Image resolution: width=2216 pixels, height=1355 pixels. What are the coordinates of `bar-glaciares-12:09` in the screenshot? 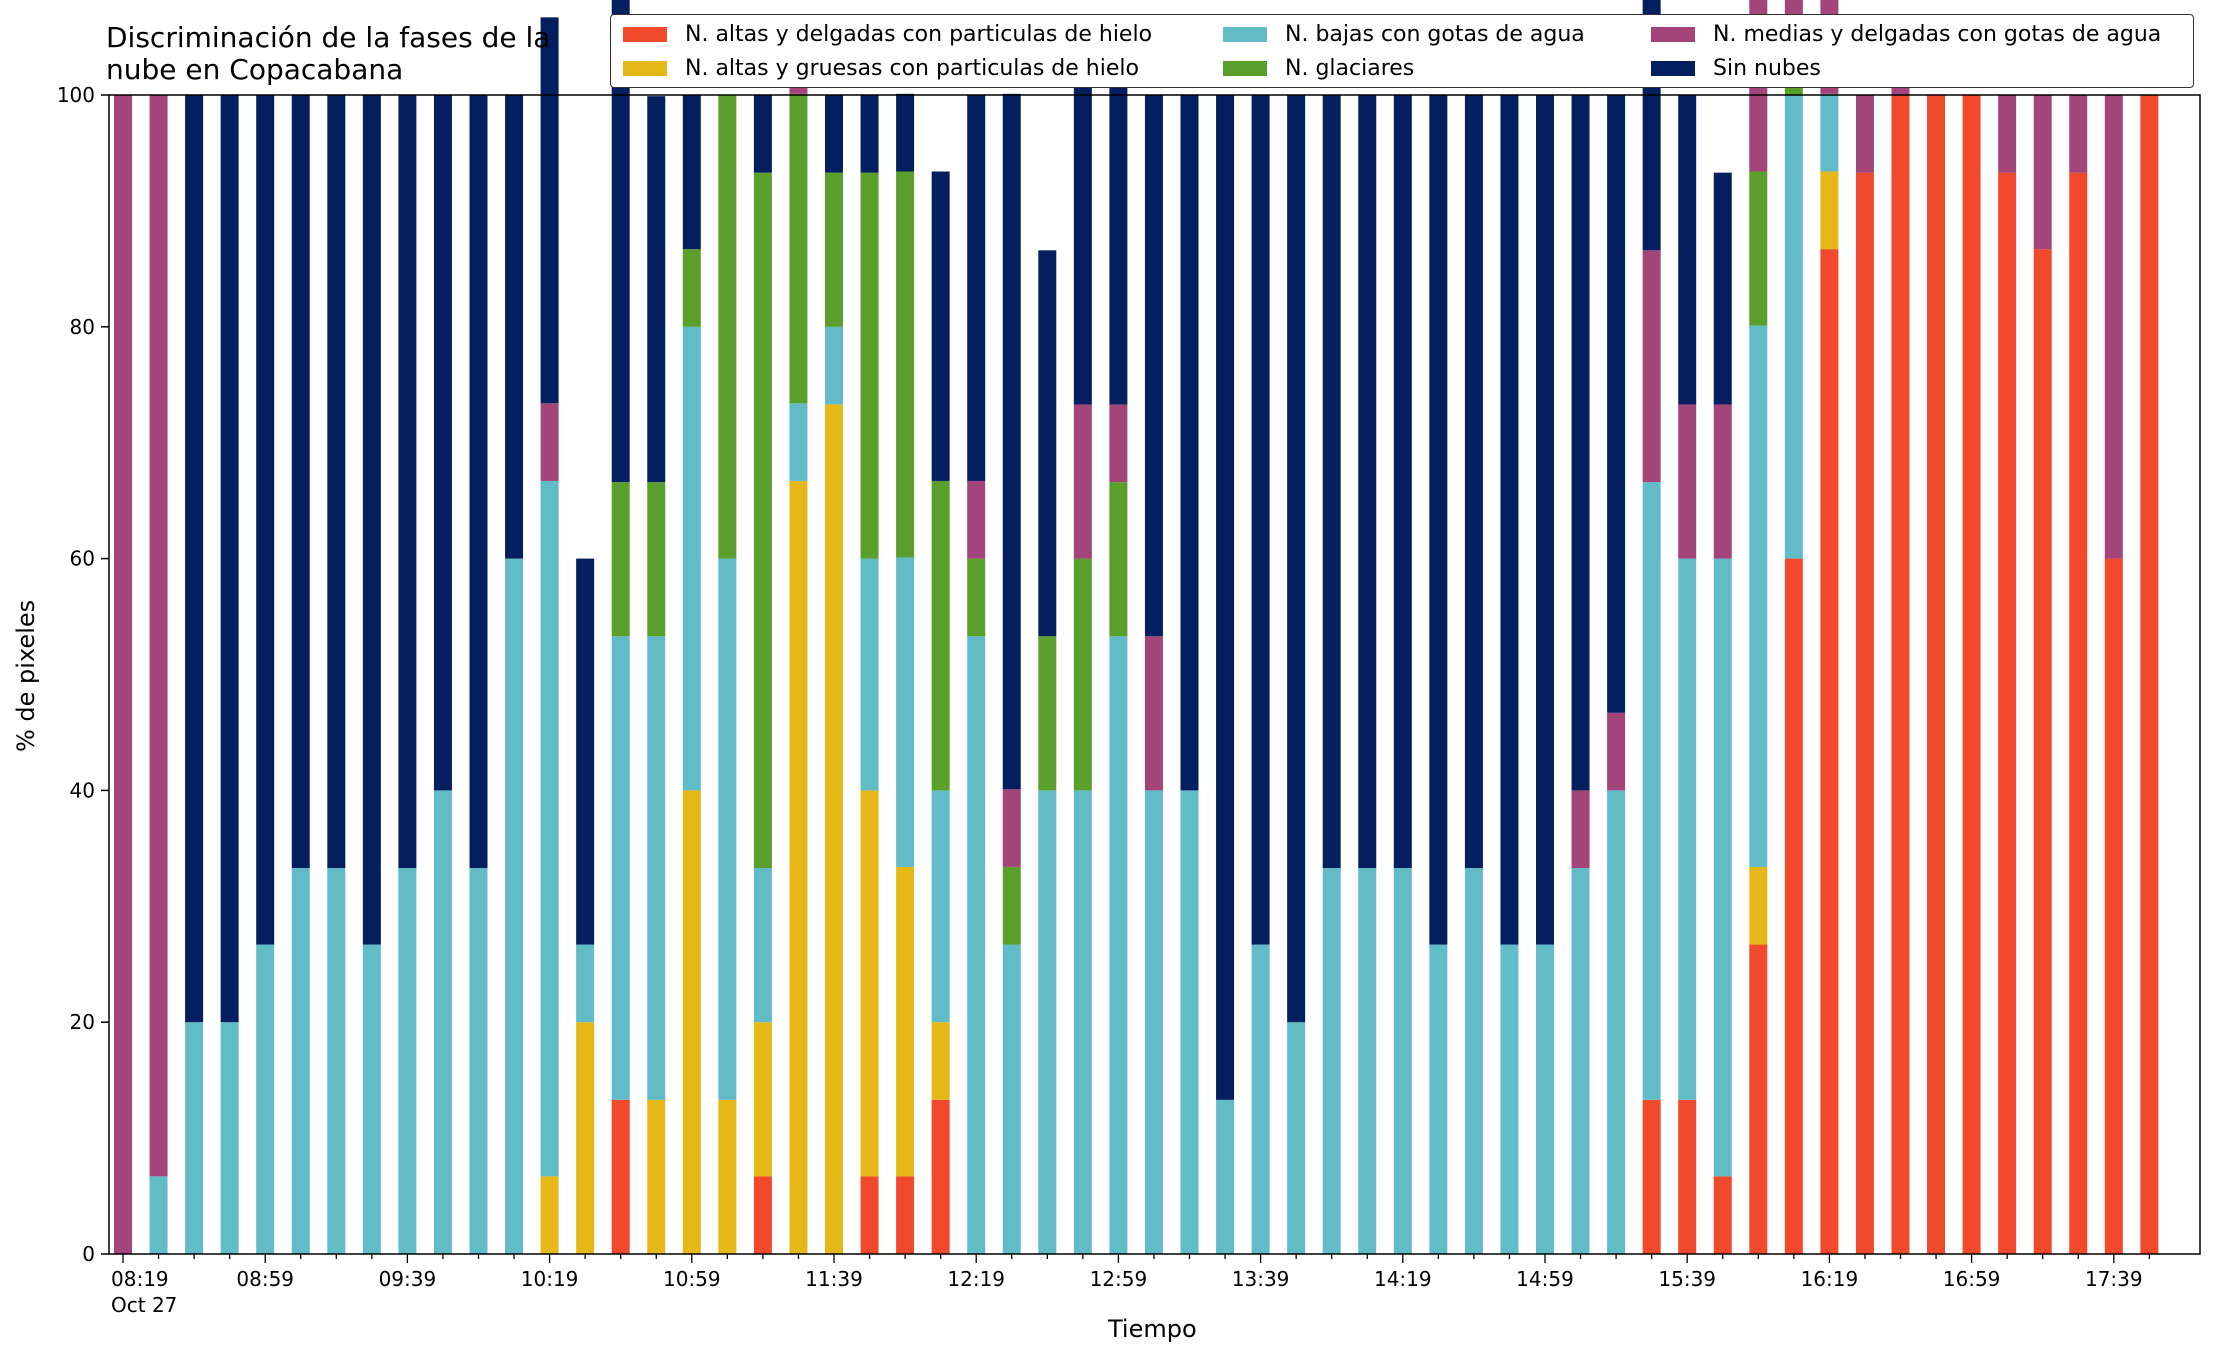 It's located at (940, 635).